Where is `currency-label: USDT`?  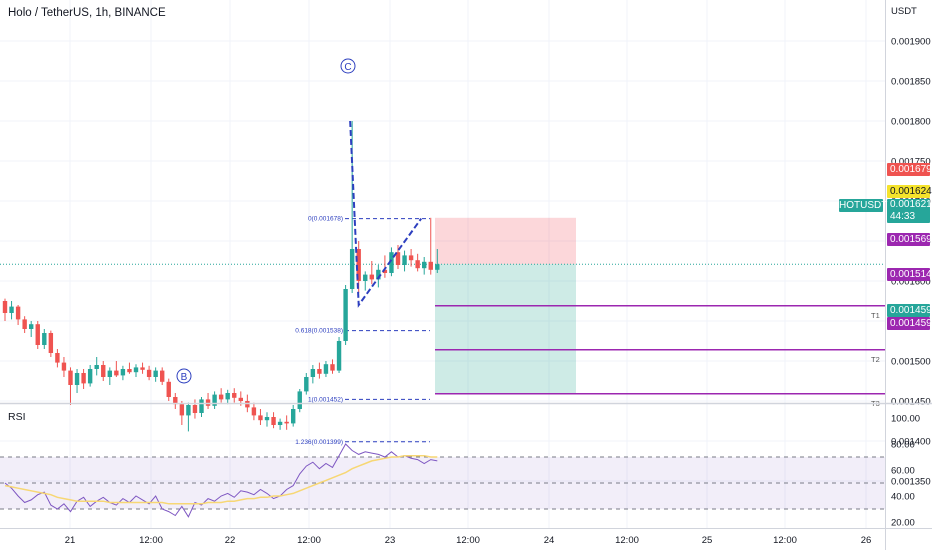 currency-label: USDT is located at coordinates (904, 11).